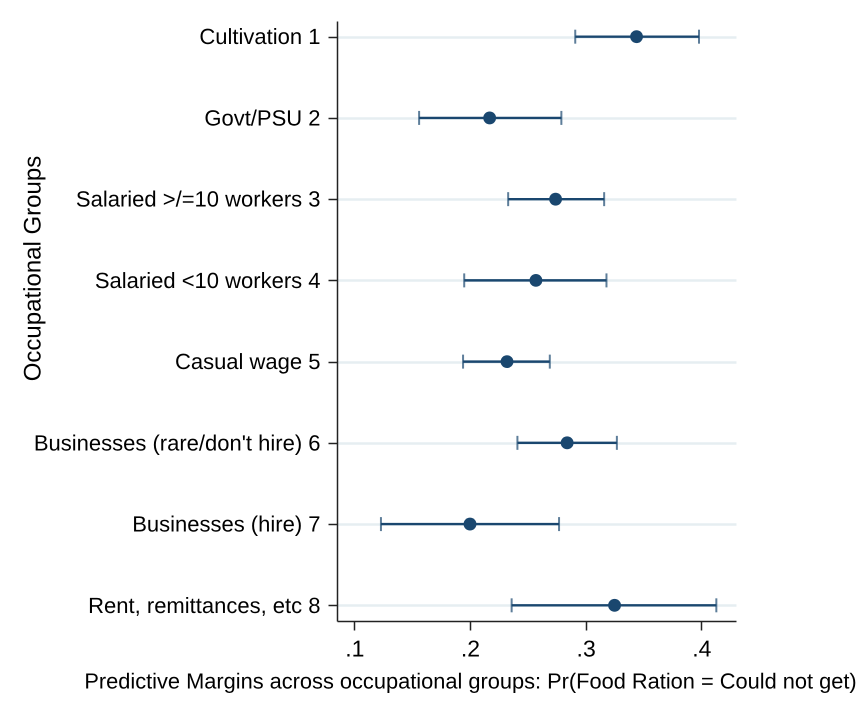  What do you see at coordinates (586, 649) in the screenshot?
I see `x-tick-label: .3` at bounding box center [586, 649].